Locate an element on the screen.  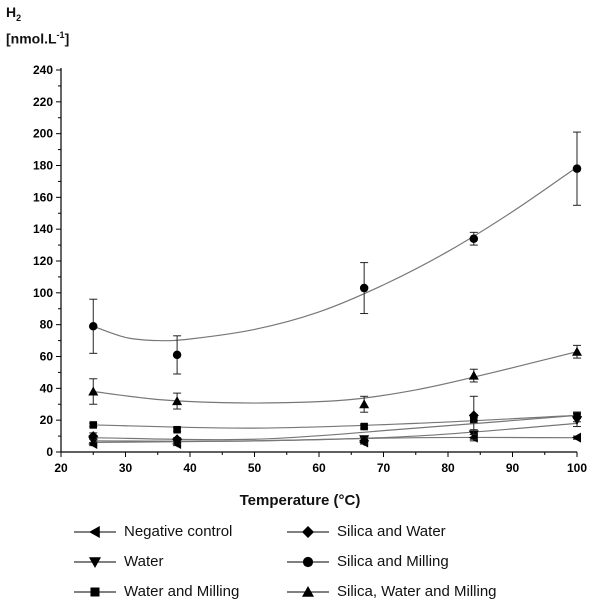
x-tick-label: 20 is located at coordinates (61, 468).